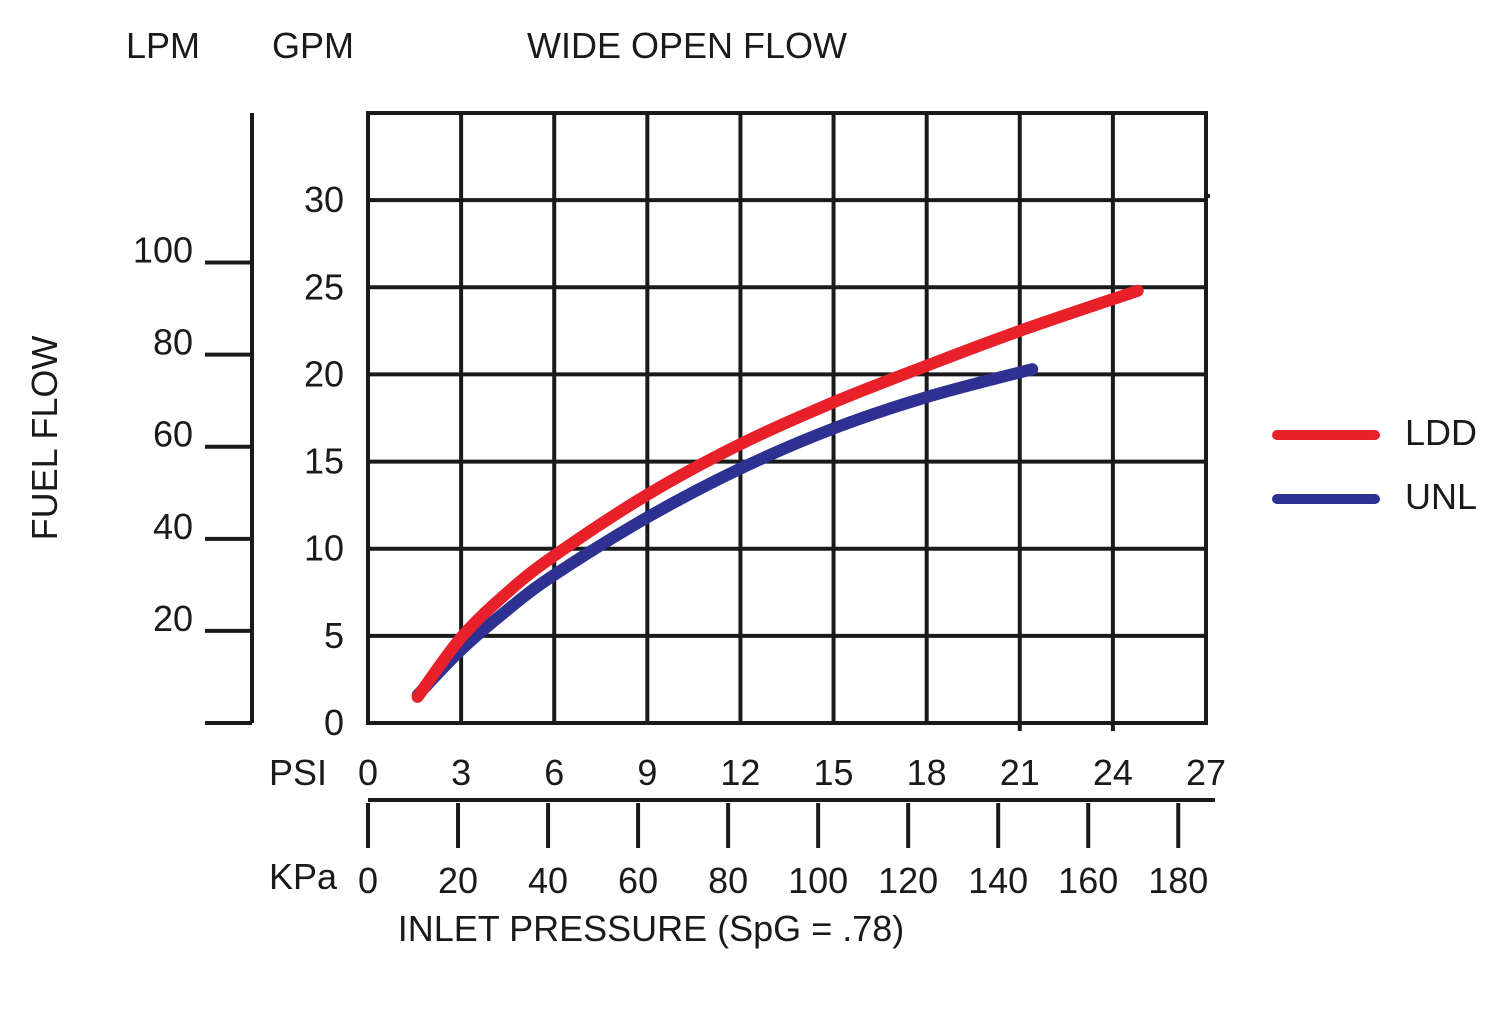  I want to click on lpm-ticks: 20 40 60 80 100, so click(192, 434).